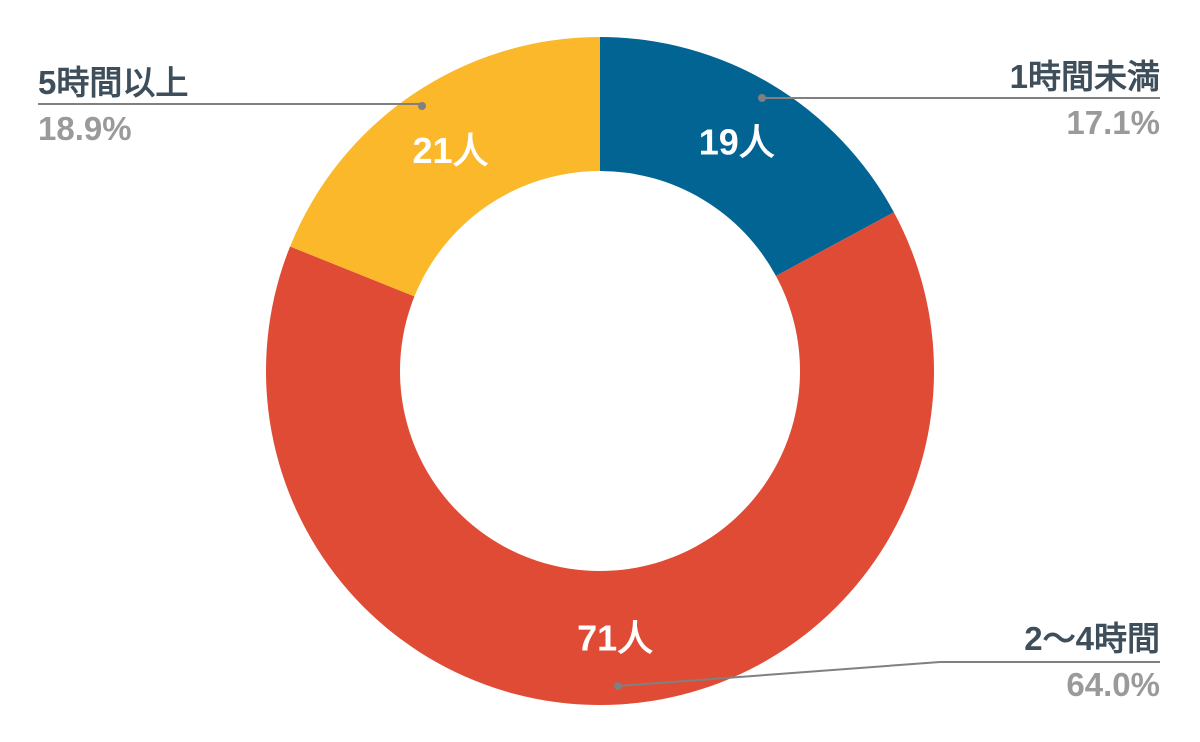 The height and width of the screenshot is (742, 1200). I want to click on donut-slice-over-5h, so click(445, 167).